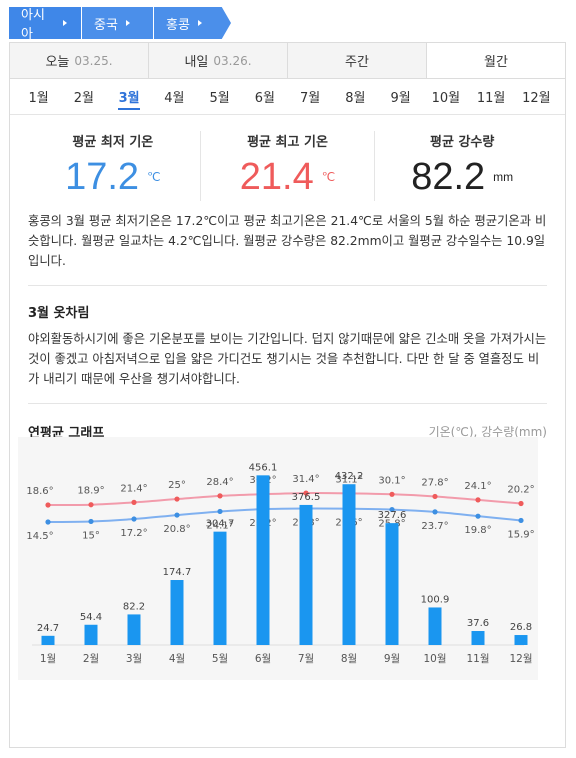 This screenshot has width=576, height=758. What do you see at coordinates (434, 659) in the screenshot?
I see `x-tick-label: 10월` at bounding box center [434, 659].